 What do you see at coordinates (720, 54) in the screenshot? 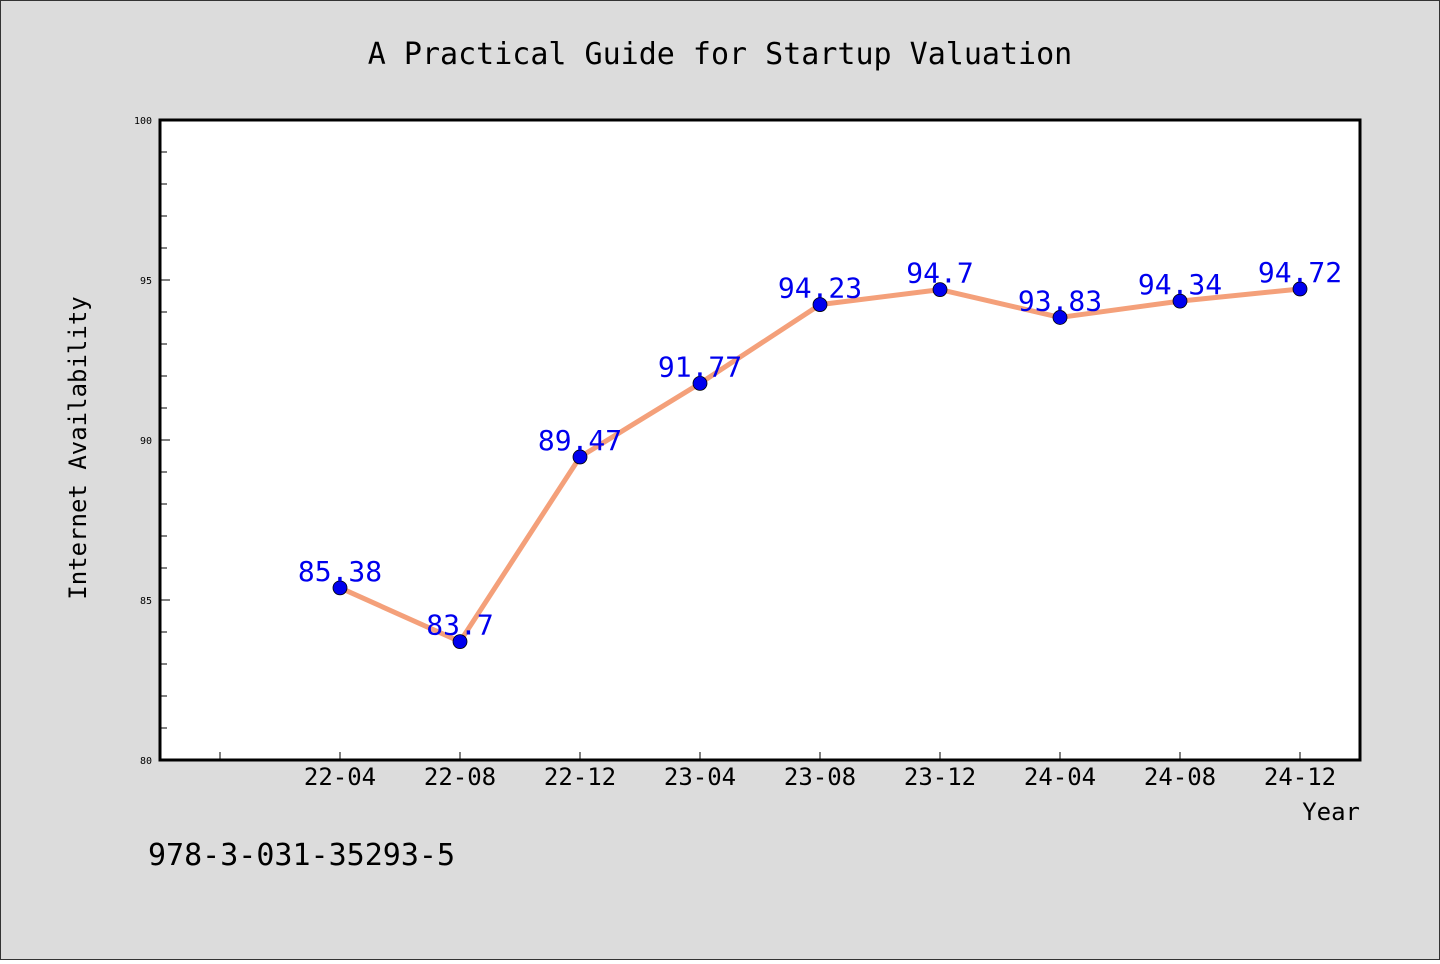
I see `chart-title: A Practical Guide for Startup Valuation` at bounding box center [720, 54].